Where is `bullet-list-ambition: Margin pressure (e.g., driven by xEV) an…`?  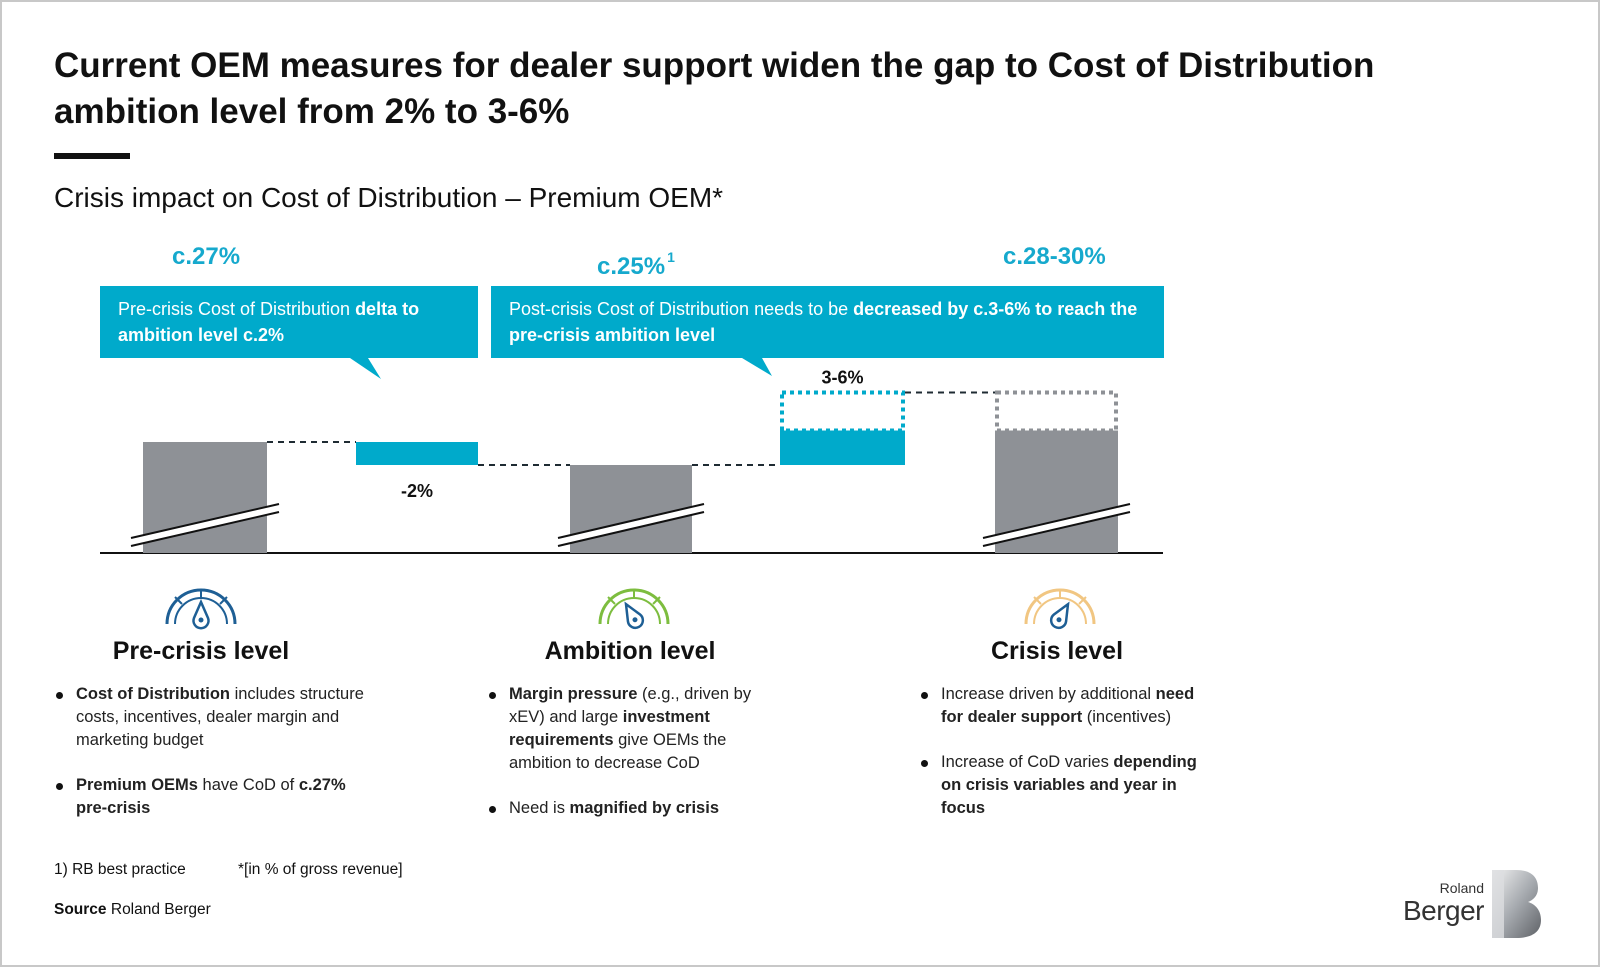
bullet-list-ambition: Margin pressure (e.g., driven by xEV) an… is located at coordinates (632, 762).